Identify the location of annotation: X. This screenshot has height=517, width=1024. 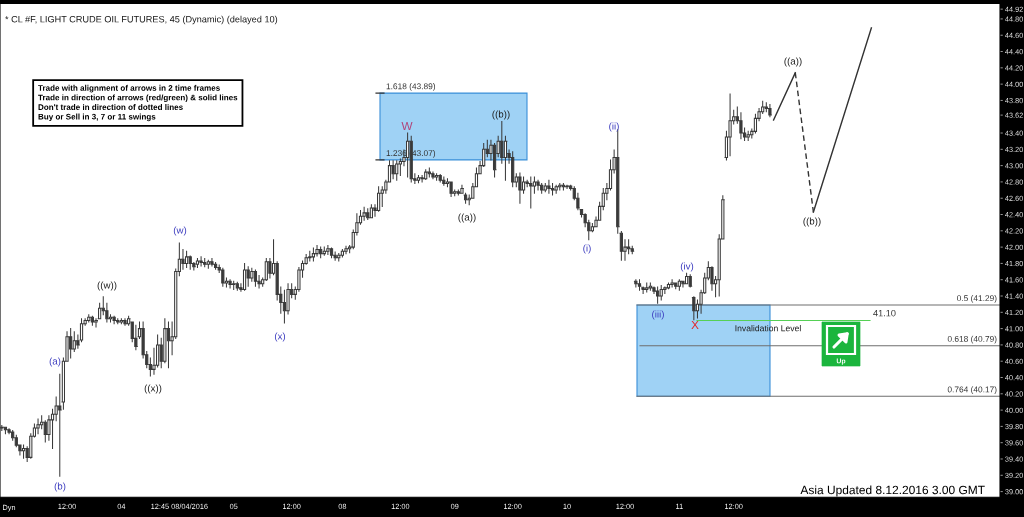
(695, 325).